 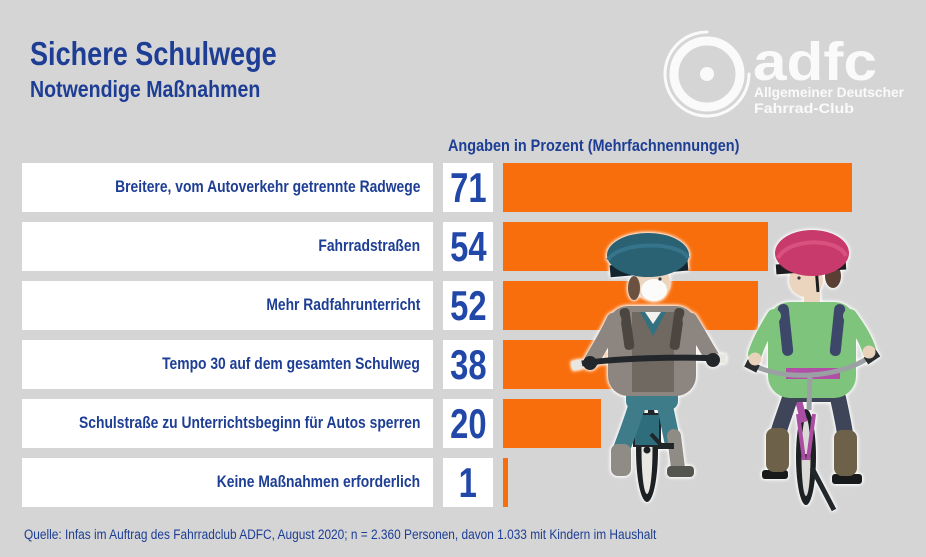 I want to click on measure-label-box: Fahrradstraßen, so click(x=227, y=246).